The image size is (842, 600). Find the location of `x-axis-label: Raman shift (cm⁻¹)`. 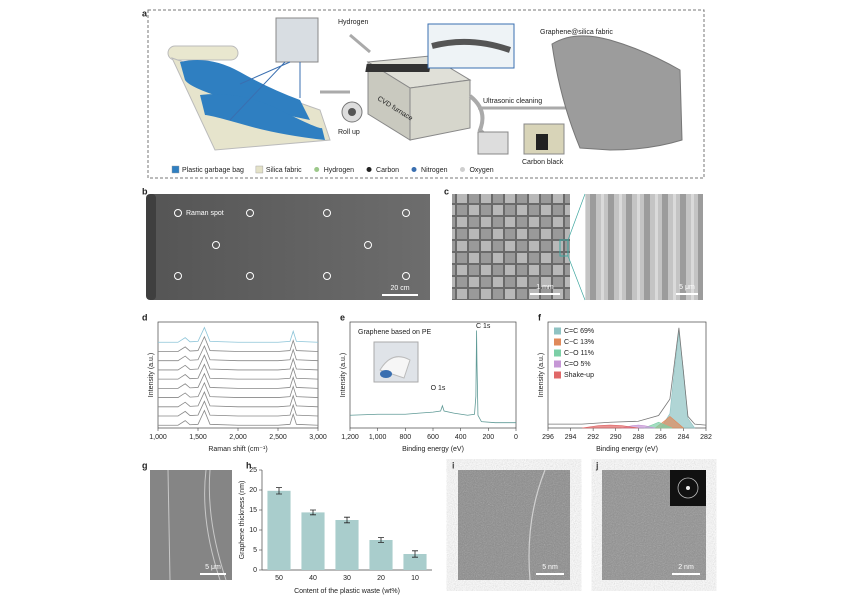

x-axis-label: Raman shift (cm⁻¹) is located at coordinates (237, 449).